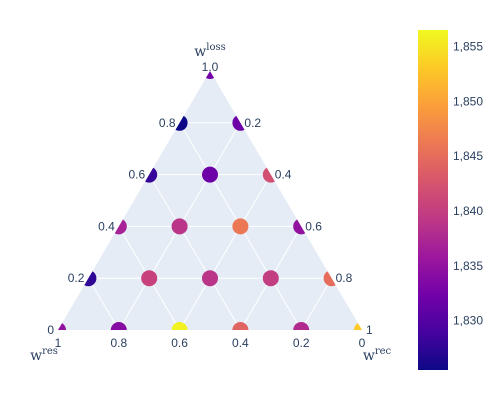 The image size is (500, 400). I want to click on colorbar-tick-label: 1,855, so click(468, 47).